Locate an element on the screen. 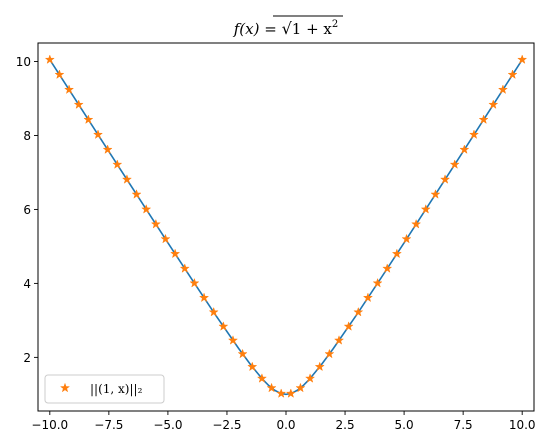 The width and height of the screenshot is (543, 446). x-tick-label: −7.5 is located at coordinates (108, 425).